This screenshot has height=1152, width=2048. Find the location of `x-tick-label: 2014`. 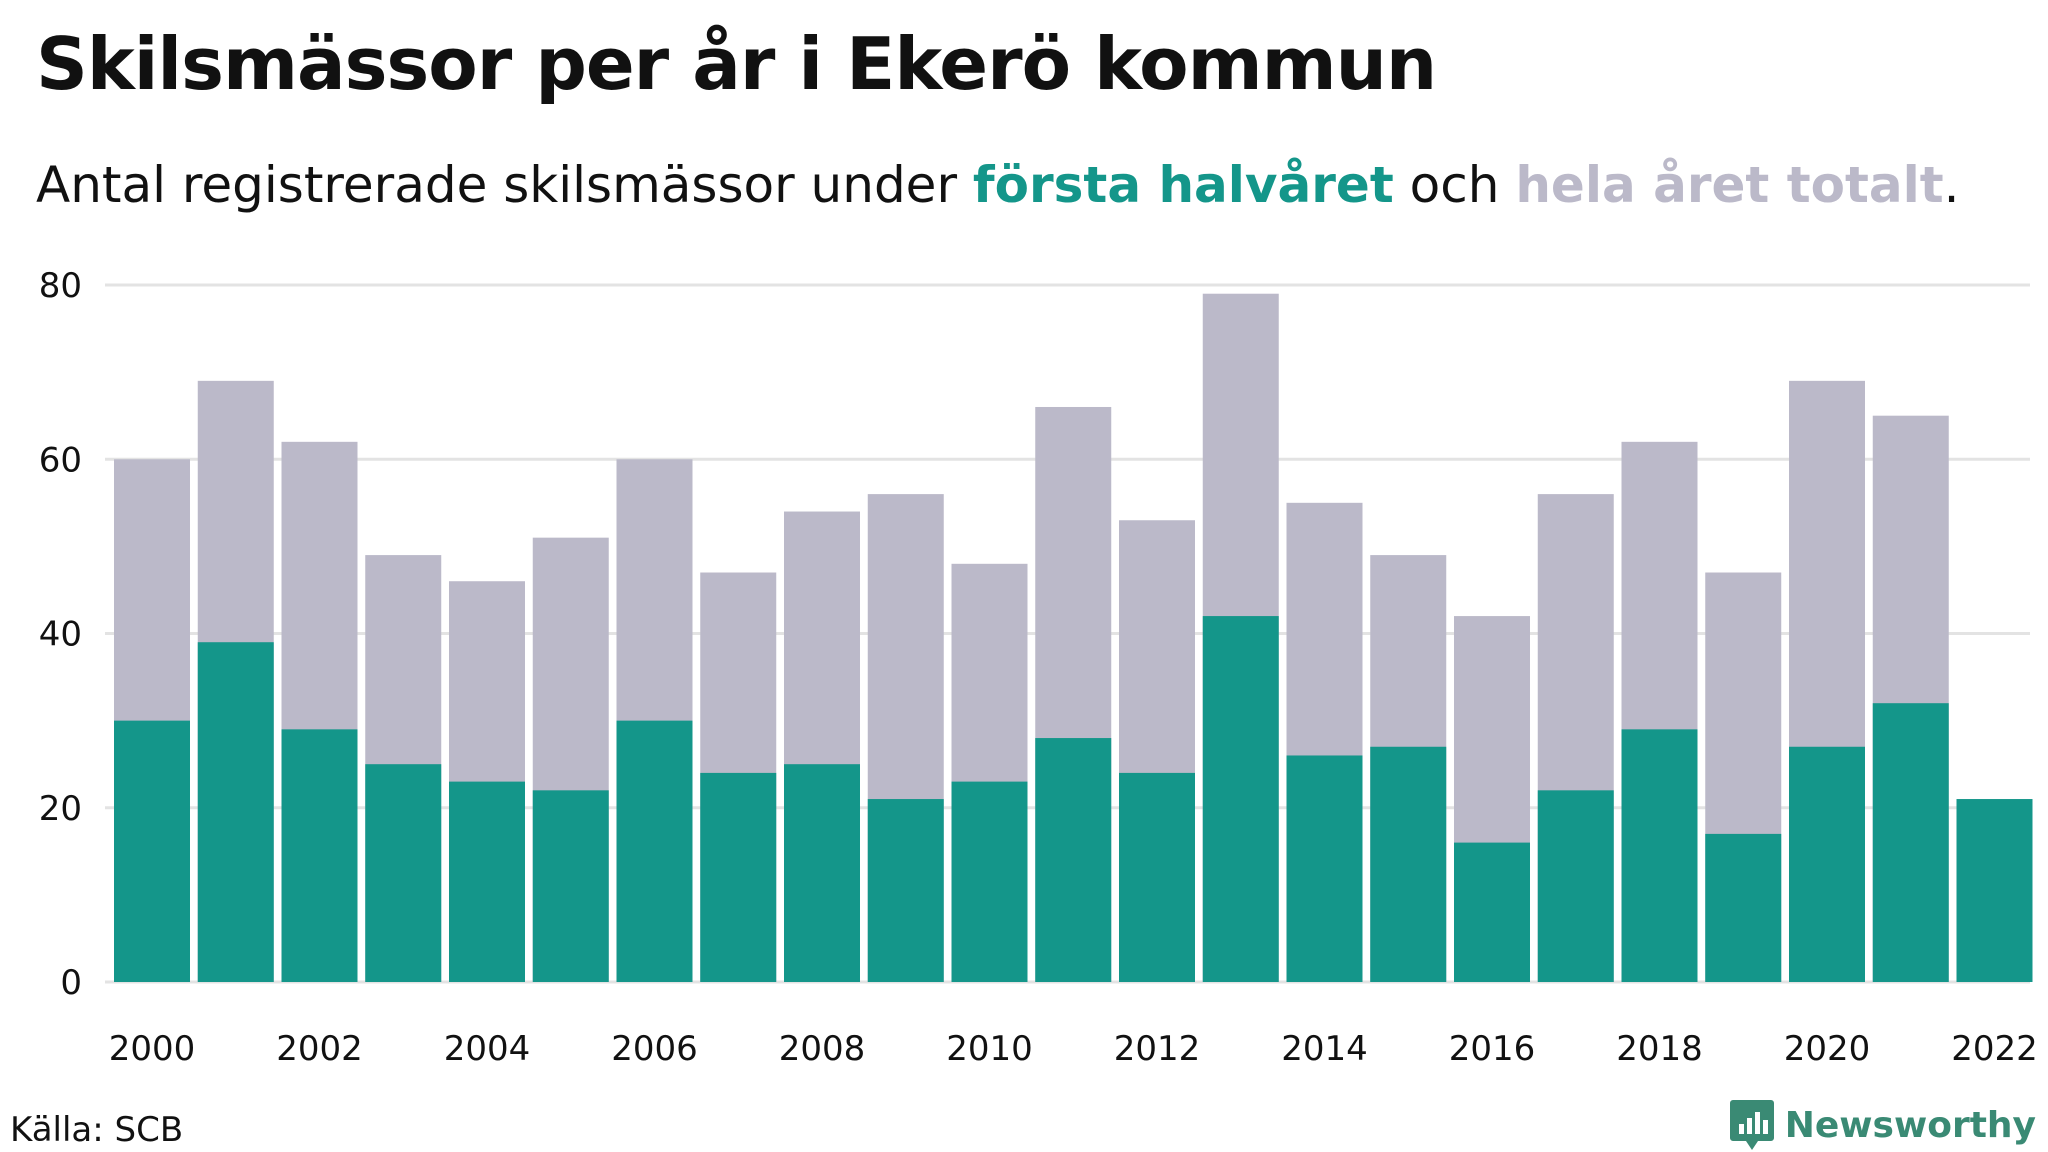

x-tick-label: 2014 is located at coordinates (1324, 1049).